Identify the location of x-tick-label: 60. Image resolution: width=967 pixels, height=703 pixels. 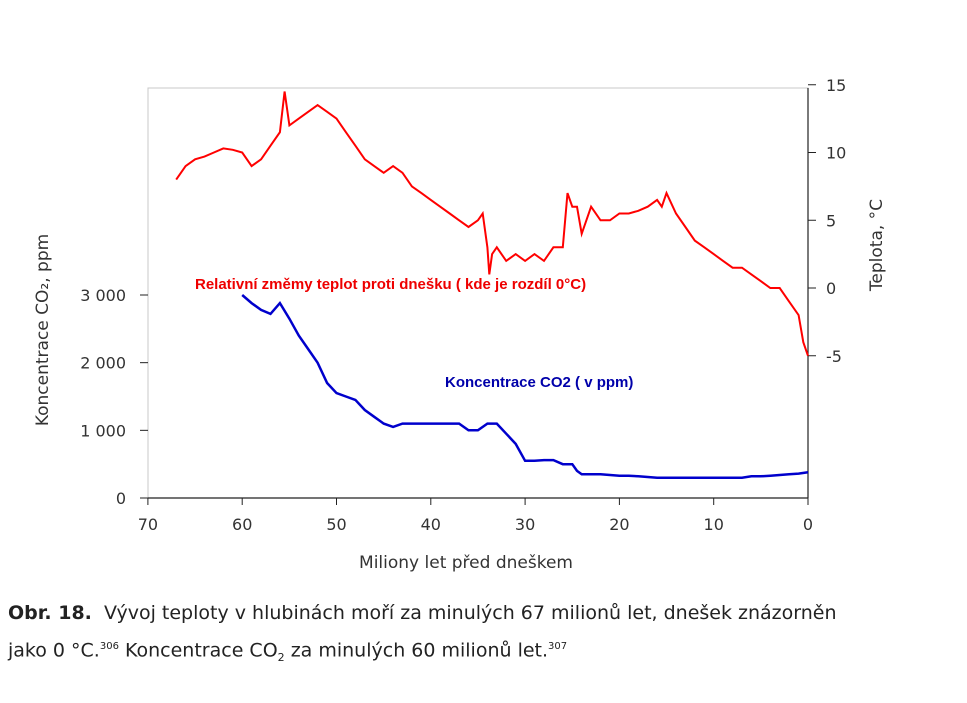
(242, 524).